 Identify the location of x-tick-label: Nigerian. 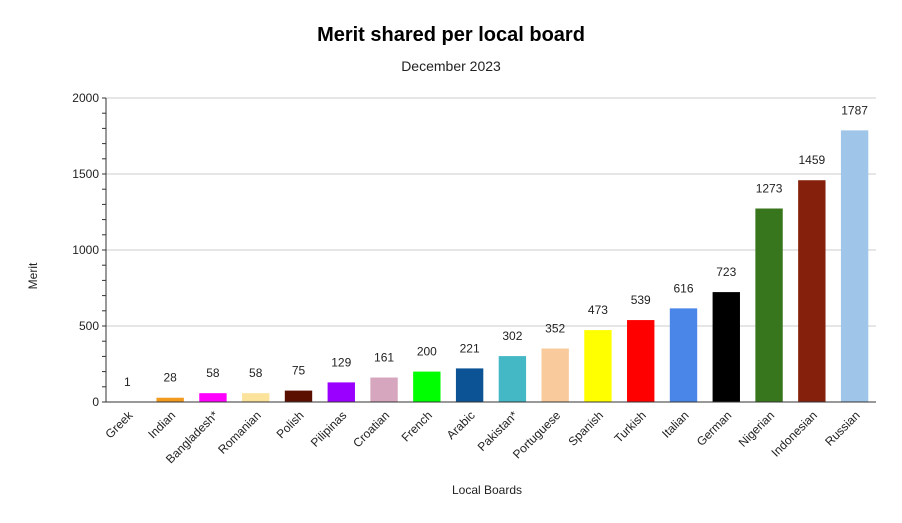
(757, 429).